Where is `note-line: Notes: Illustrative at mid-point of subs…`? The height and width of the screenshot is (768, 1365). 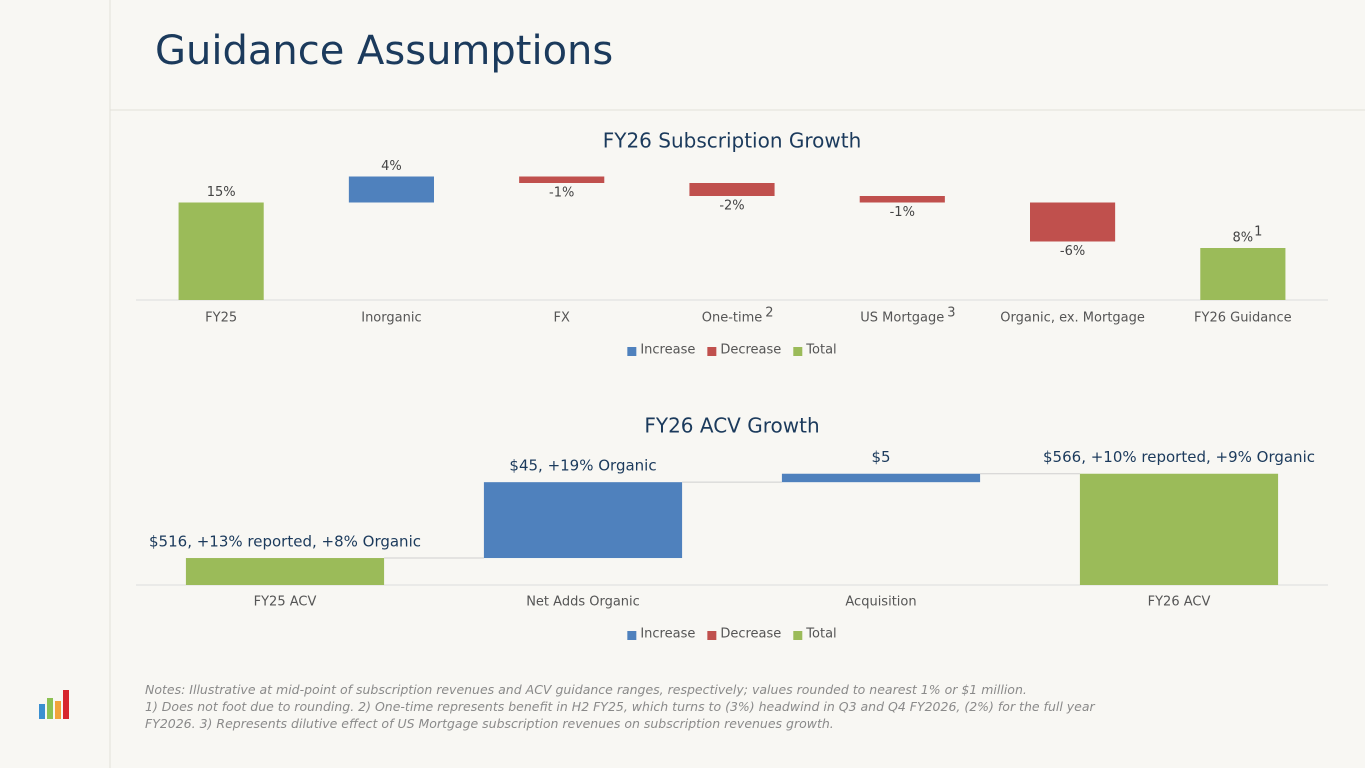 note-line: Notes: Illustrative at mid-point of subs… is located at coordinates (586, 689).